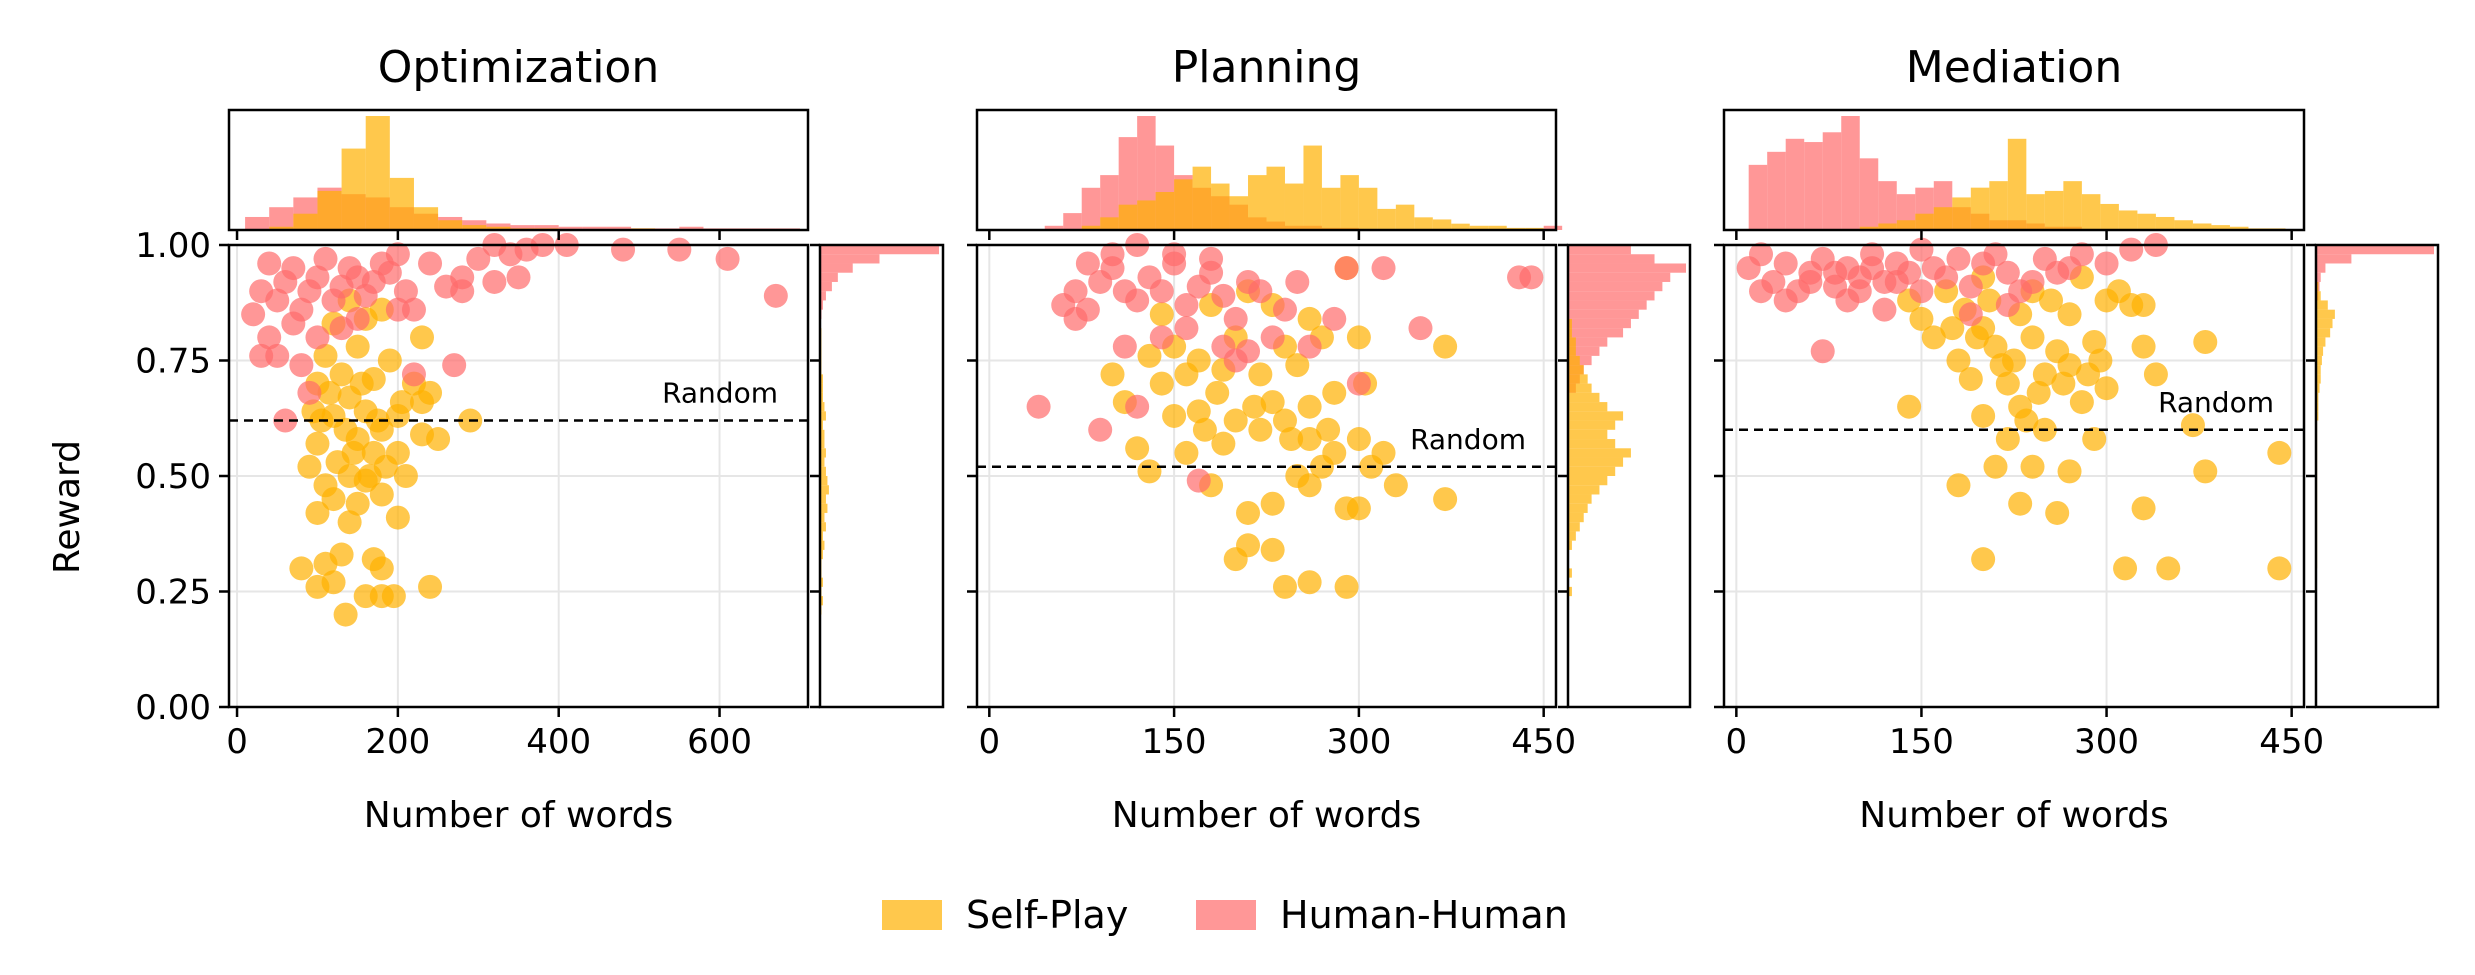  Describe the element at coordinates (2094, 423) in the screenshot. I see `series-self-play` at that location.